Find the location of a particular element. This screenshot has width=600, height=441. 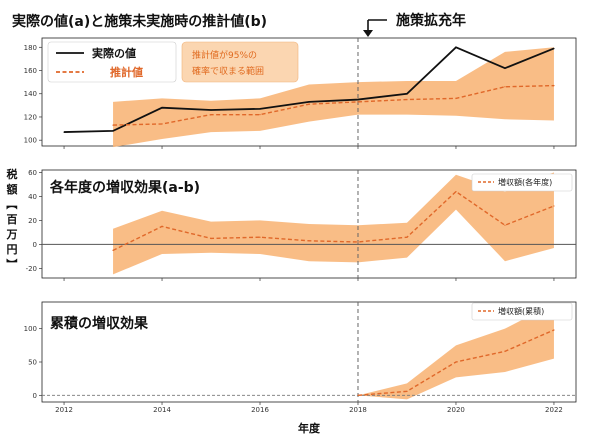

panel-2-legend-box is located at coordinates (522, 182).